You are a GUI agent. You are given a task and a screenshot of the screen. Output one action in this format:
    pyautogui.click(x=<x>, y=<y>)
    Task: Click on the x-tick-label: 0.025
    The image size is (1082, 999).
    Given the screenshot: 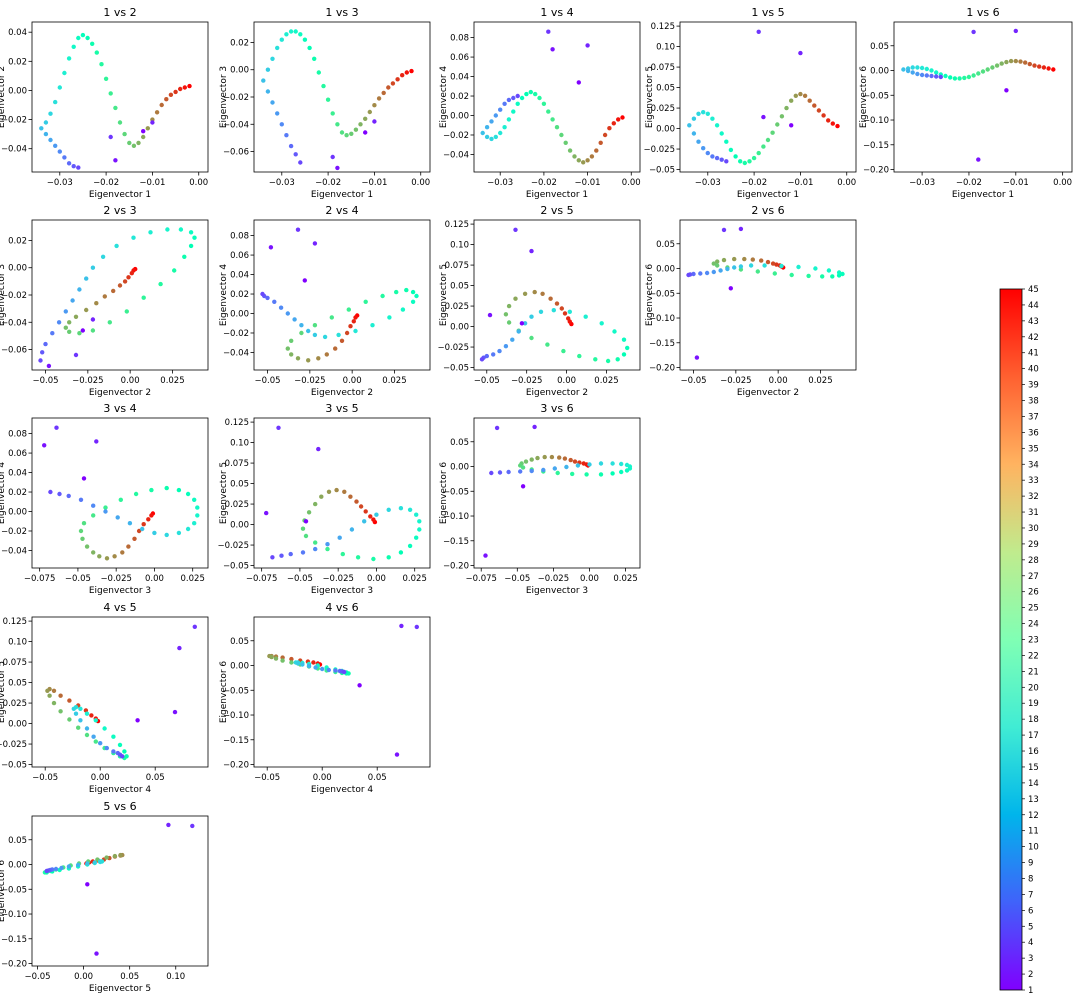 What is the action you would take?
    pyautogui.click(x=172, y=381)
    